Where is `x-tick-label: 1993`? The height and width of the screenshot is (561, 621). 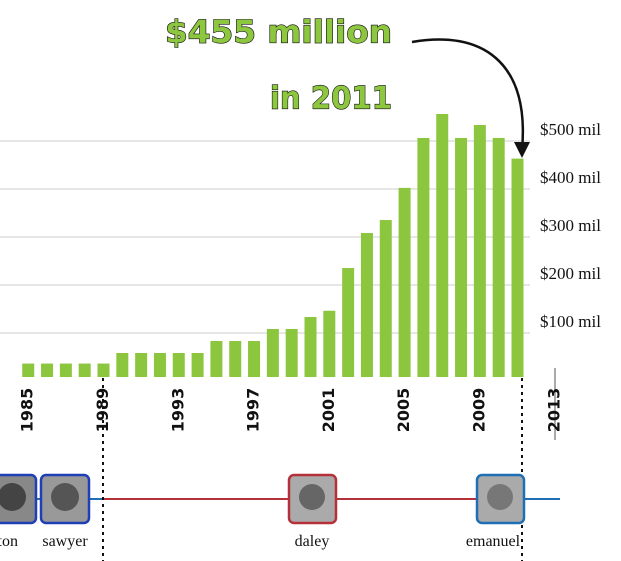 x-tick-label: 1993 is located at coordinates (177, 410).